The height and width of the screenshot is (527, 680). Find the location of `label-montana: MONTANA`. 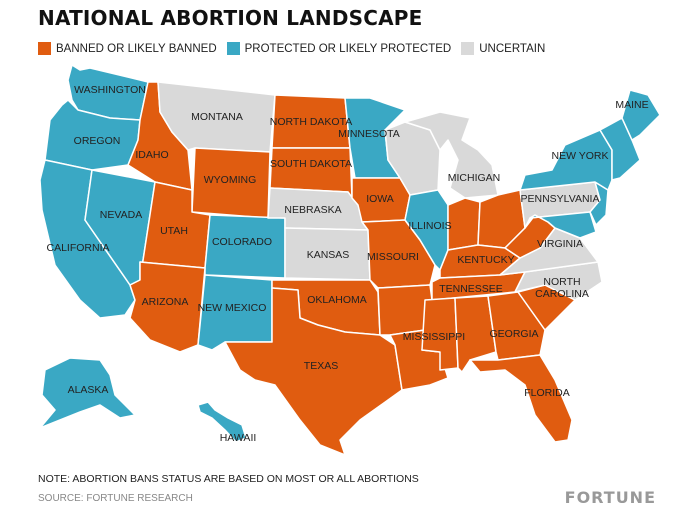

label-montana: MONTANA is located at coordinates (217, 117).